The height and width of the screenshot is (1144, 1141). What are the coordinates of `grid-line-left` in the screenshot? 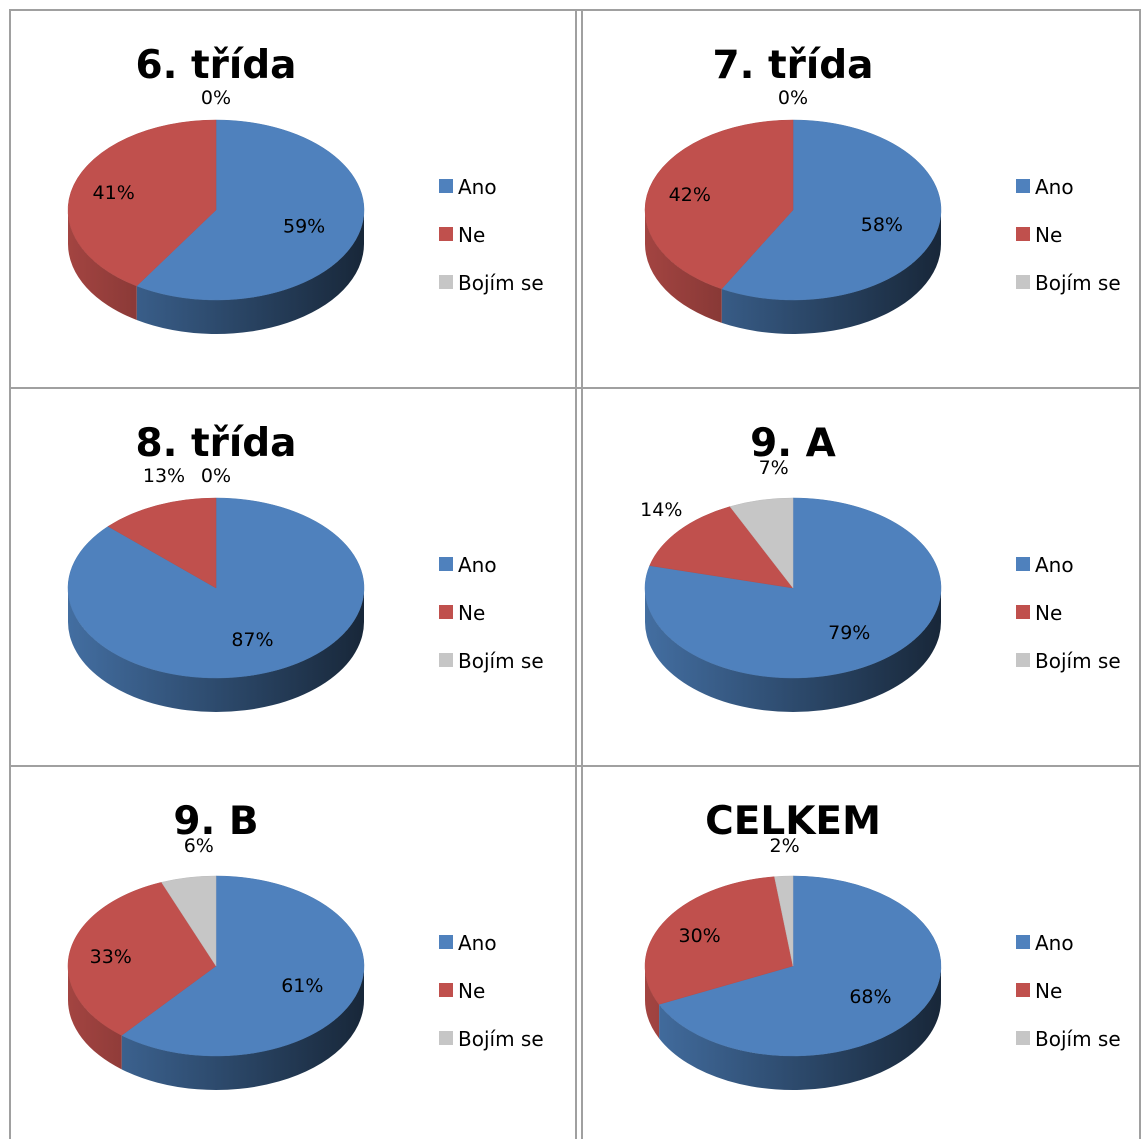 It's located at (10, 574).